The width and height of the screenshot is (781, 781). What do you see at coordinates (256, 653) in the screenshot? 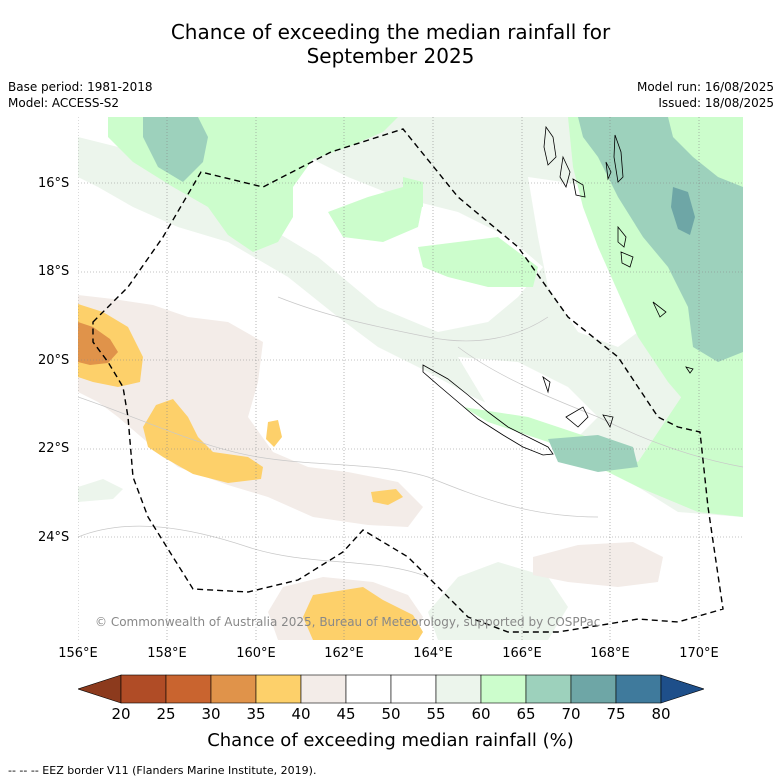
I see `lon-label-160e: 160°E` at bounding box center [256, 653].